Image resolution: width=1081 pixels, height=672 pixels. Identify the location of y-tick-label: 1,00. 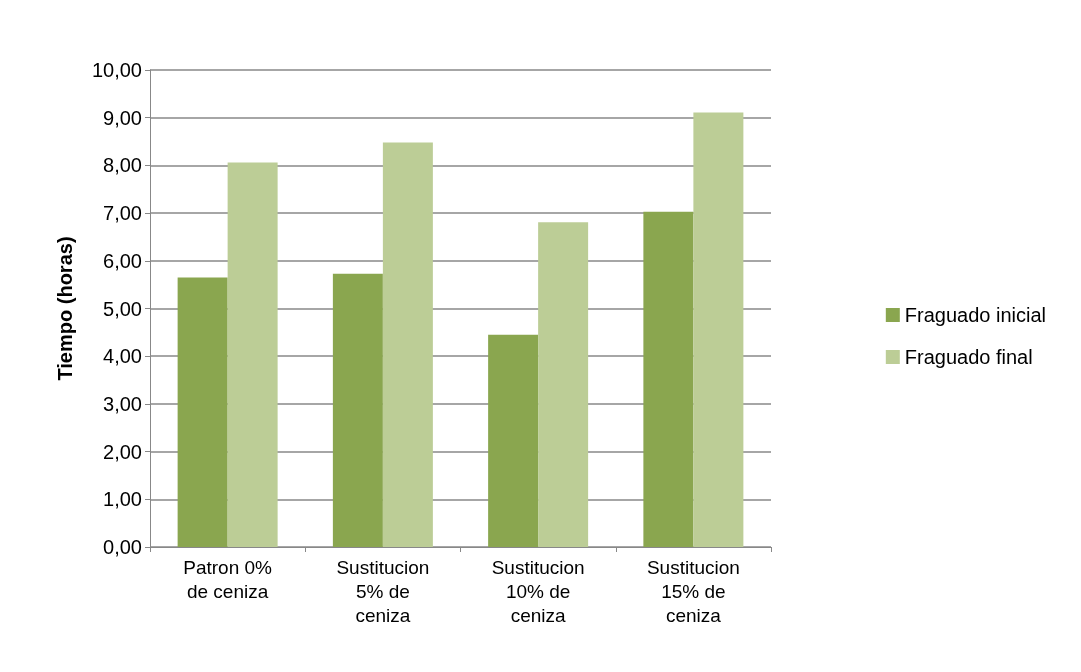
(122, 499).